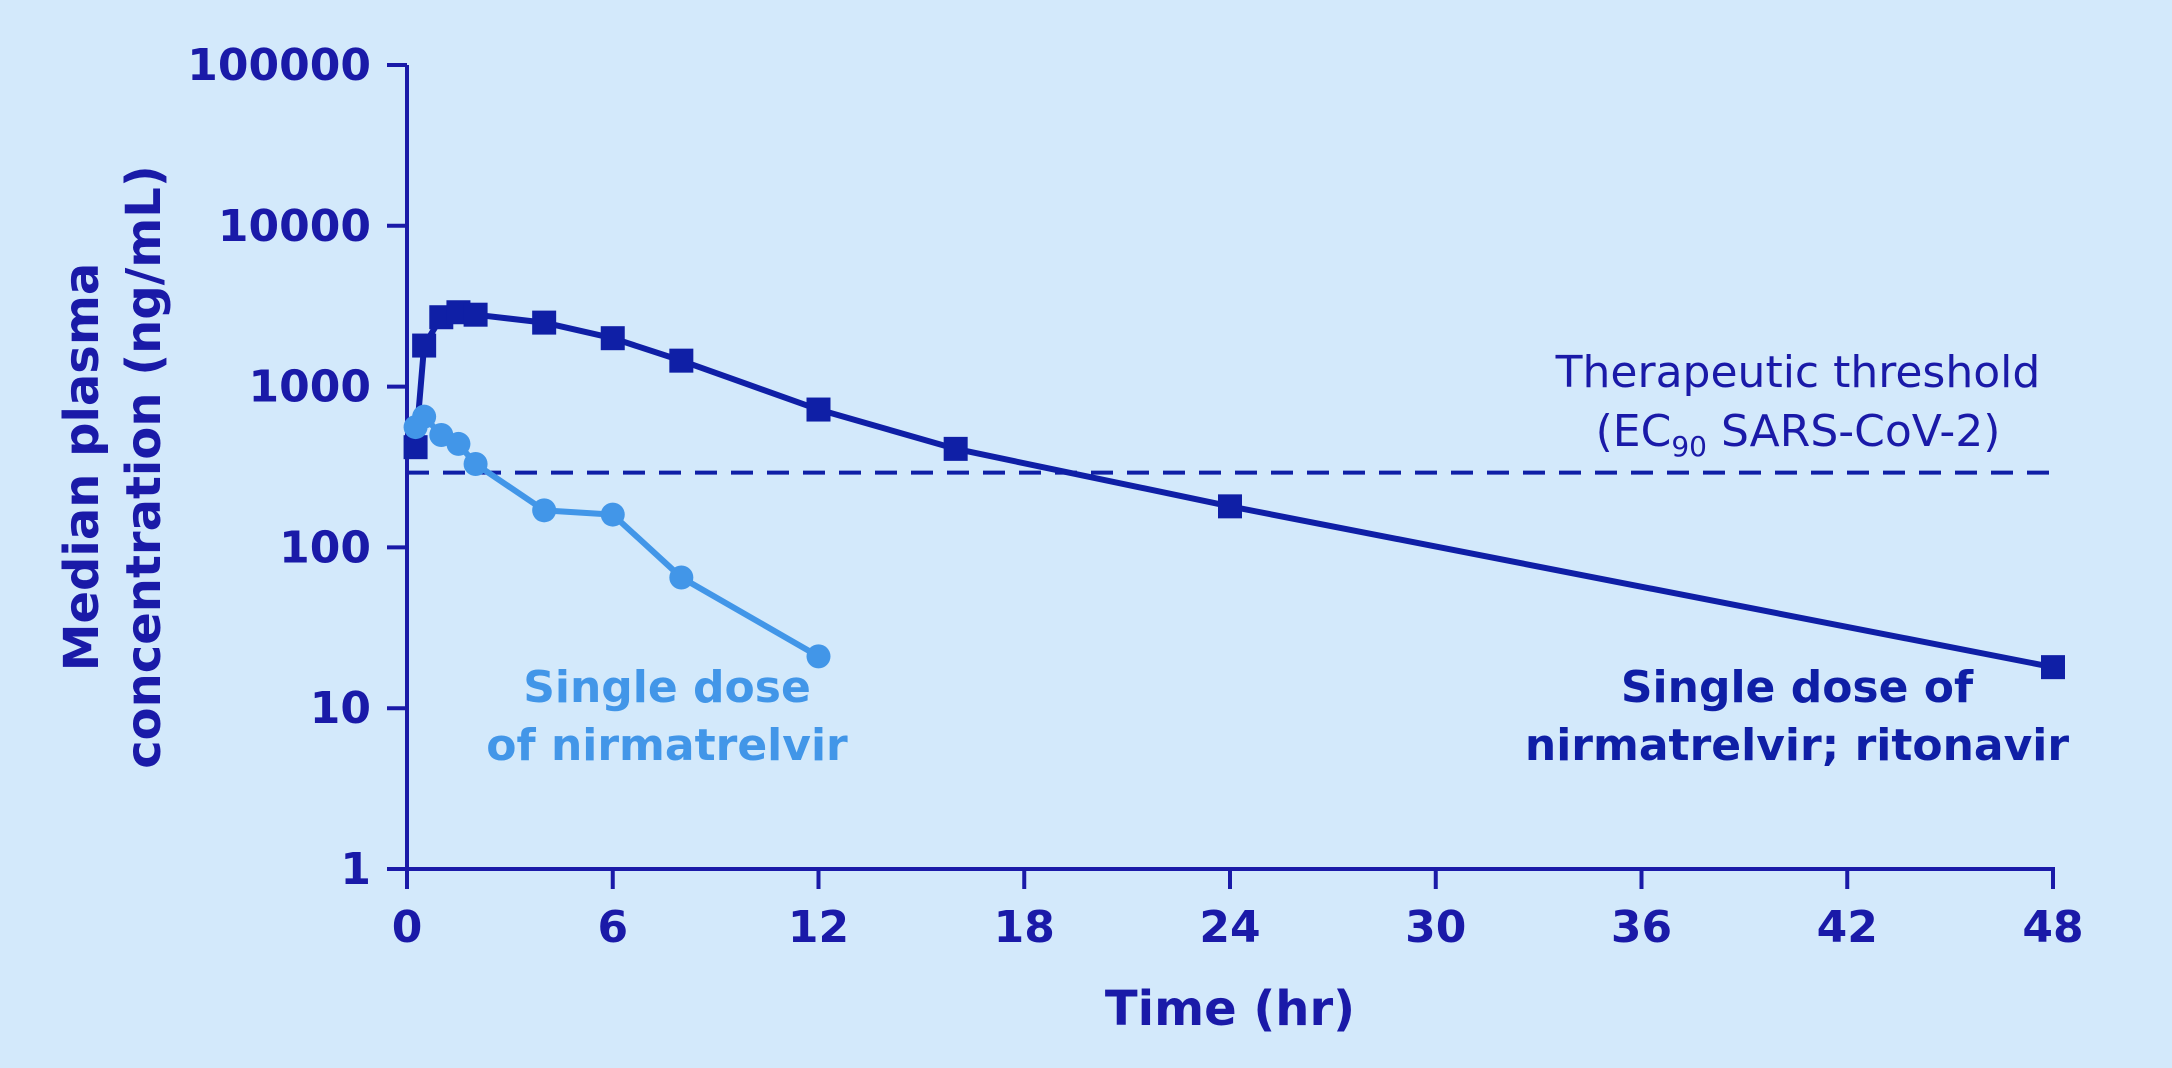 This screenshot has height=1068, width=2172. What do you see at coordinates (1024, 927) in the screenshot?
I see `x-tick-label: 18` at bounding box center [1024, 927].